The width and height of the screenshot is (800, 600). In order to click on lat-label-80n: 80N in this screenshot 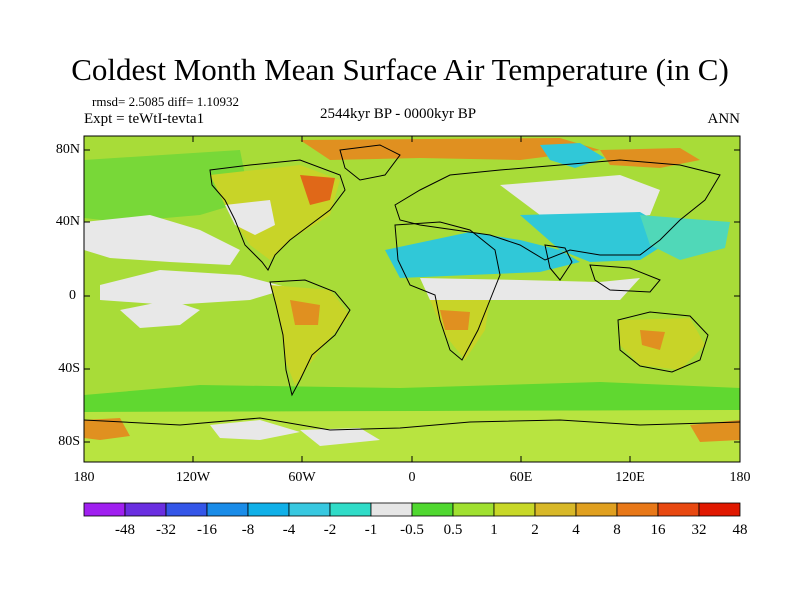, I will do `click(67, 149)`.